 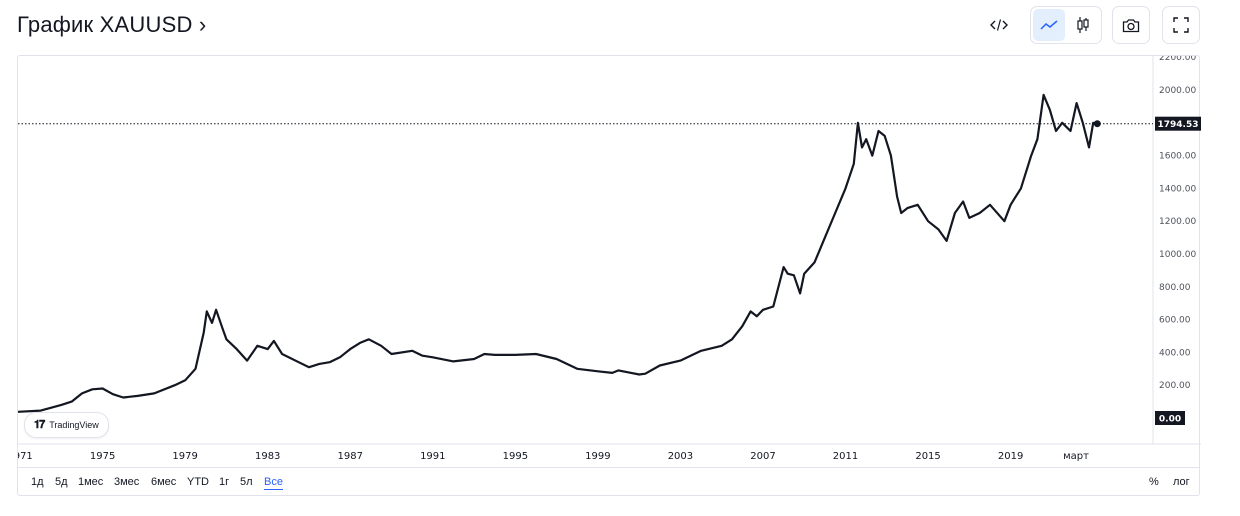 What do you see at coordinates (37, 482) in the screenshot?
I see `range-1d: 1д` at bounding box center [37, 482].